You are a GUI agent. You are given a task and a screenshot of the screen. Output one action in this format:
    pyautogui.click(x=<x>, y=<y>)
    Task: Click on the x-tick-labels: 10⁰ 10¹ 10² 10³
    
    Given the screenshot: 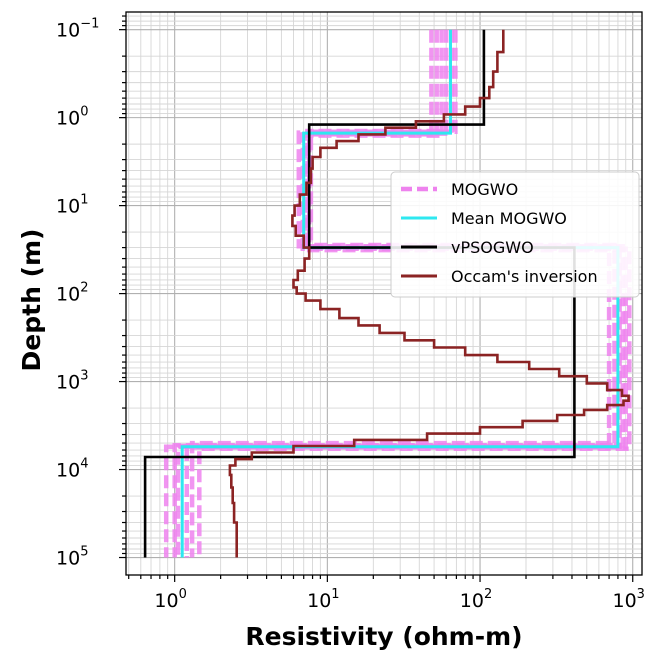 What is the action you would take?
    pyautogui.click(x=399, y=599)
    